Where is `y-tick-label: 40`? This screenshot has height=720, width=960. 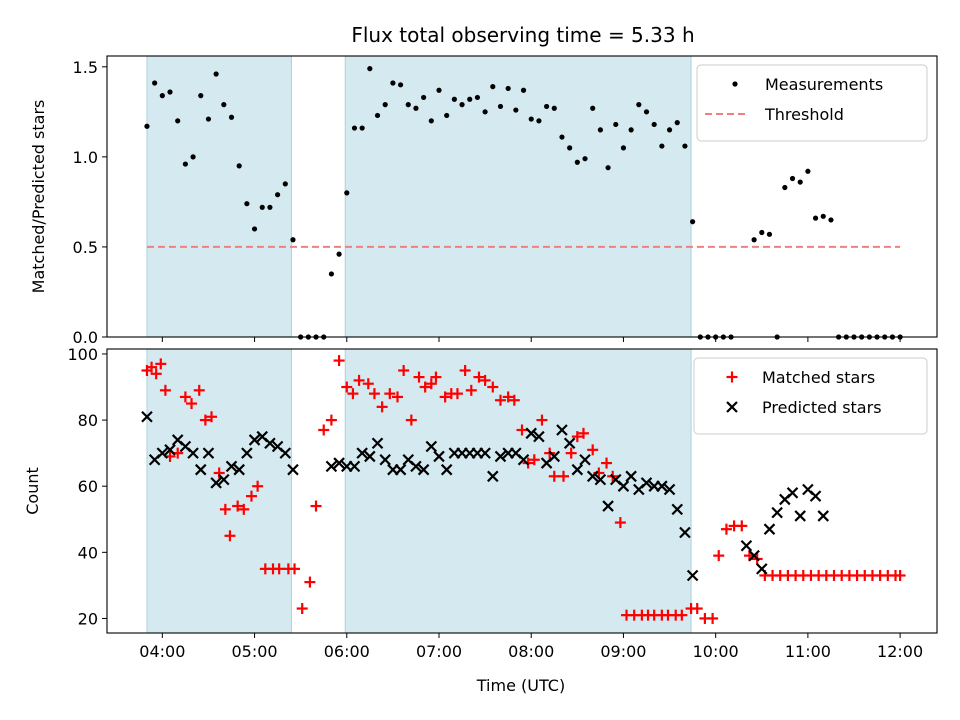 y-tick-label: 40 is located at coordinates (88, 552).